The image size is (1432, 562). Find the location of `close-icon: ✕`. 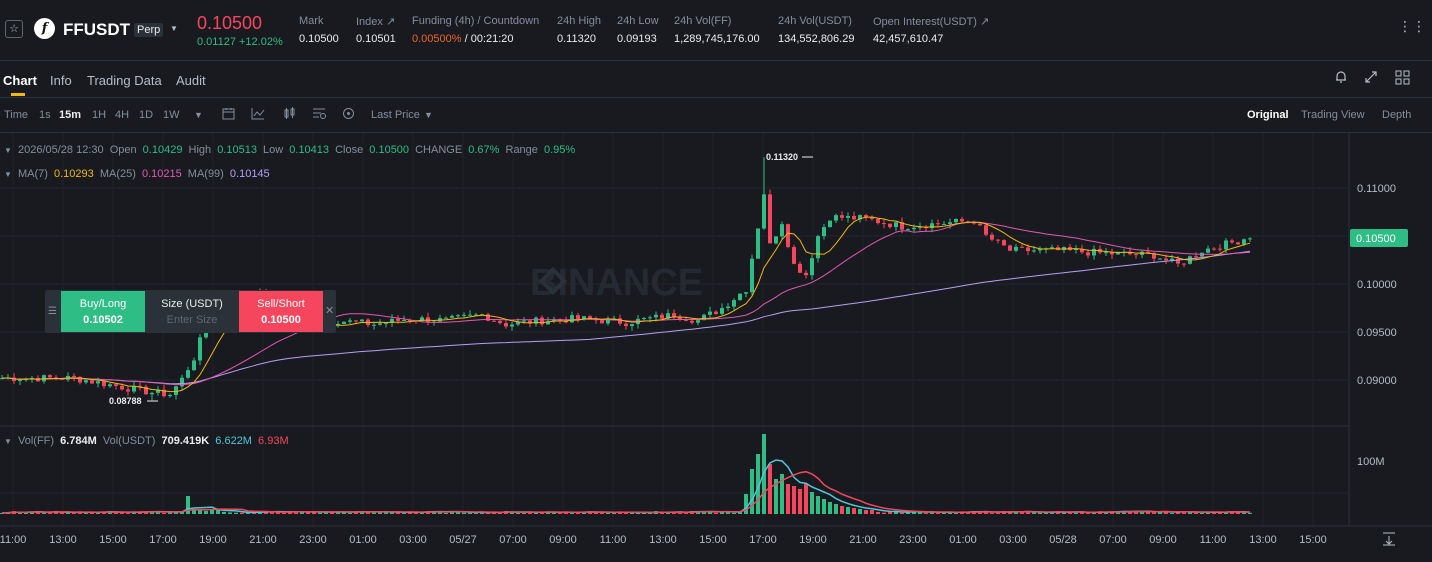

close-icon: ✕ is located at coordinates (330, 311).